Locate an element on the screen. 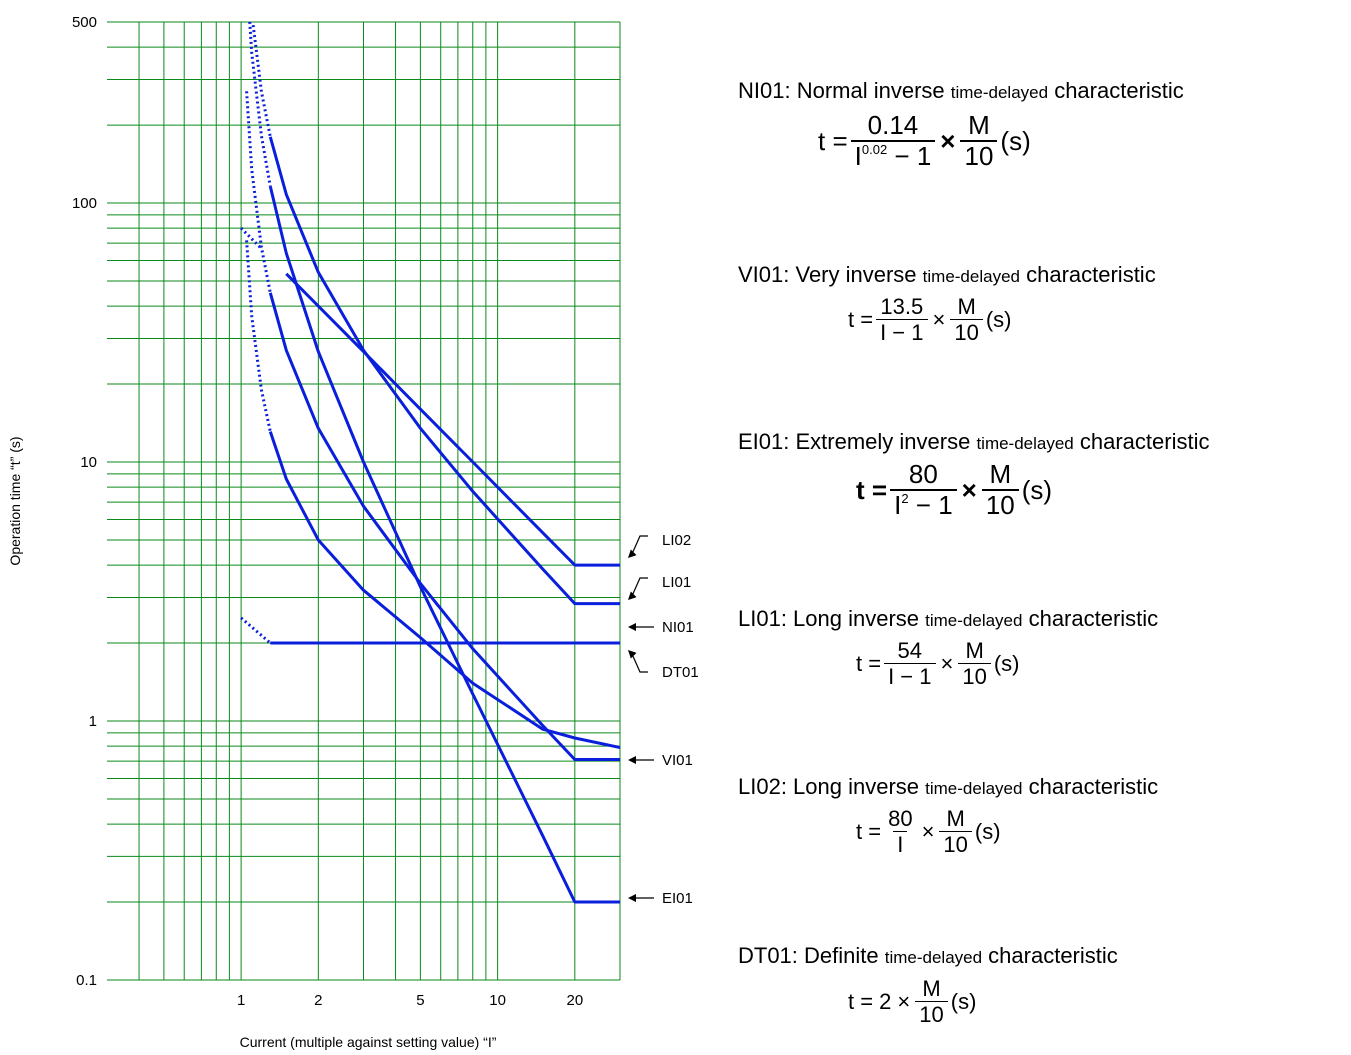 The width and height of the screenshot is (1351, 1055). curve-ei01-dotted is located at coordinates (260, 104).